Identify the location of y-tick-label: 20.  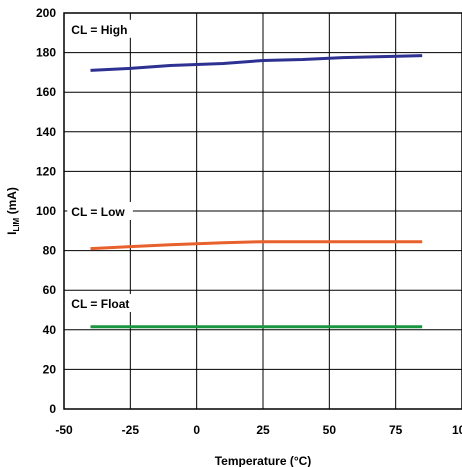
(50, 369).